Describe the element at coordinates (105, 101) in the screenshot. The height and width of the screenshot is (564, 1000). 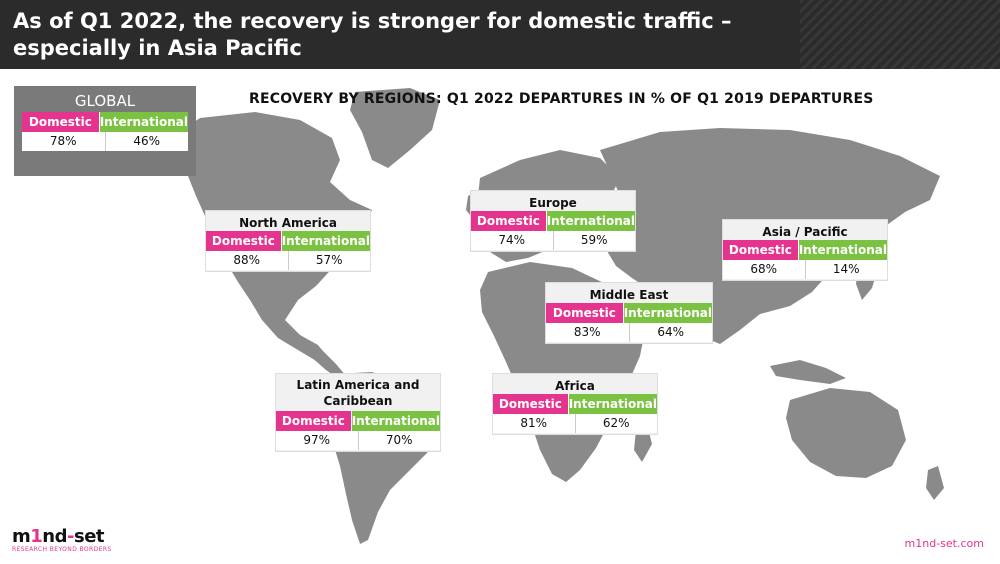
I see `global-label: GLOBAL` at that location.